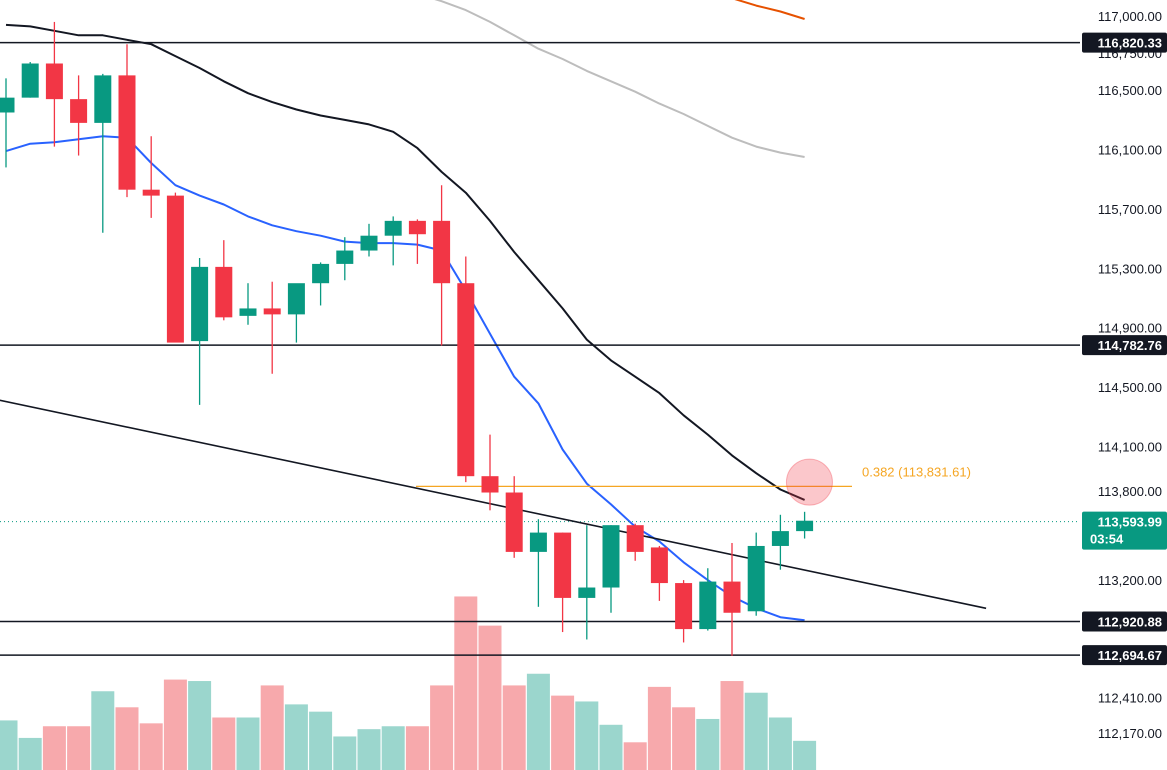 Image resolution: width=1167 pixels, height=770 pixels. I want to click on level-badge-label: 112,694.67, so click(1130, 655).